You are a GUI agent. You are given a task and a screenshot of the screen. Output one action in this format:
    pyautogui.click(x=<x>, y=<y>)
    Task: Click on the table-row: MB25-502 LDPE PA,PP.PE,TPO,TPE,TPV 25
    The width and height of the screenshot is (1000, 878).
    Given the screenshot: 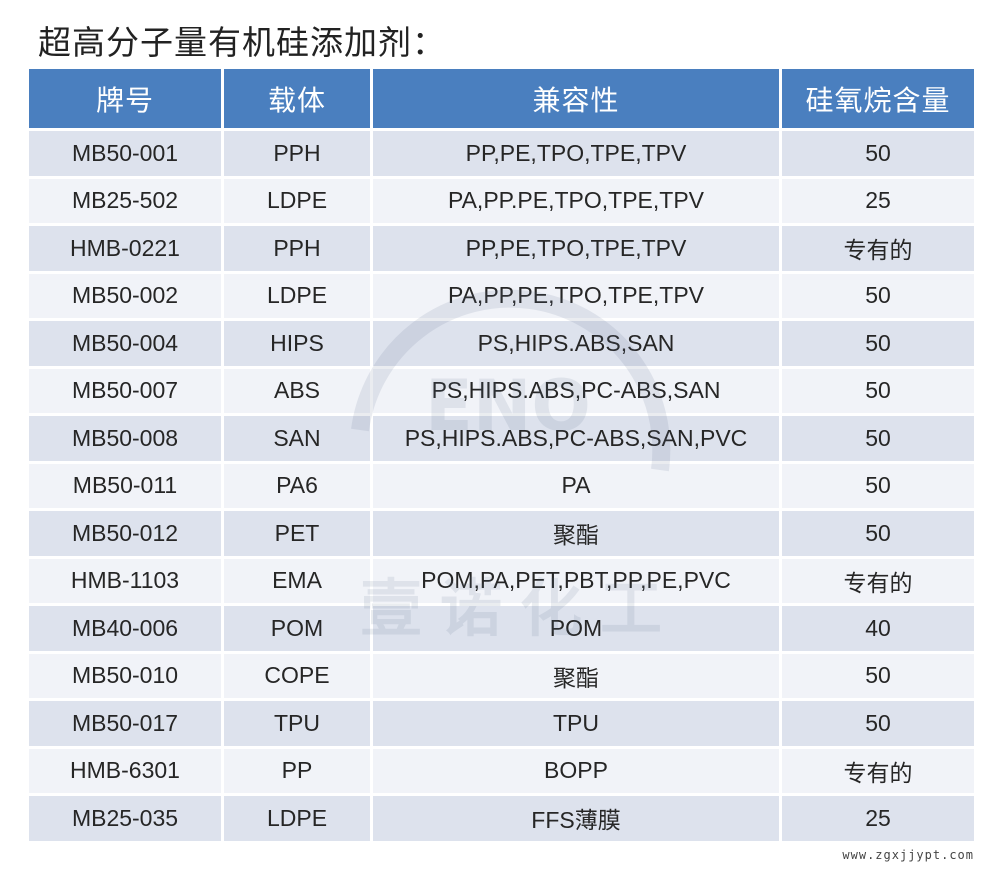 What is the action you would take?
    pyautogui.click(x=501, y=200)
    